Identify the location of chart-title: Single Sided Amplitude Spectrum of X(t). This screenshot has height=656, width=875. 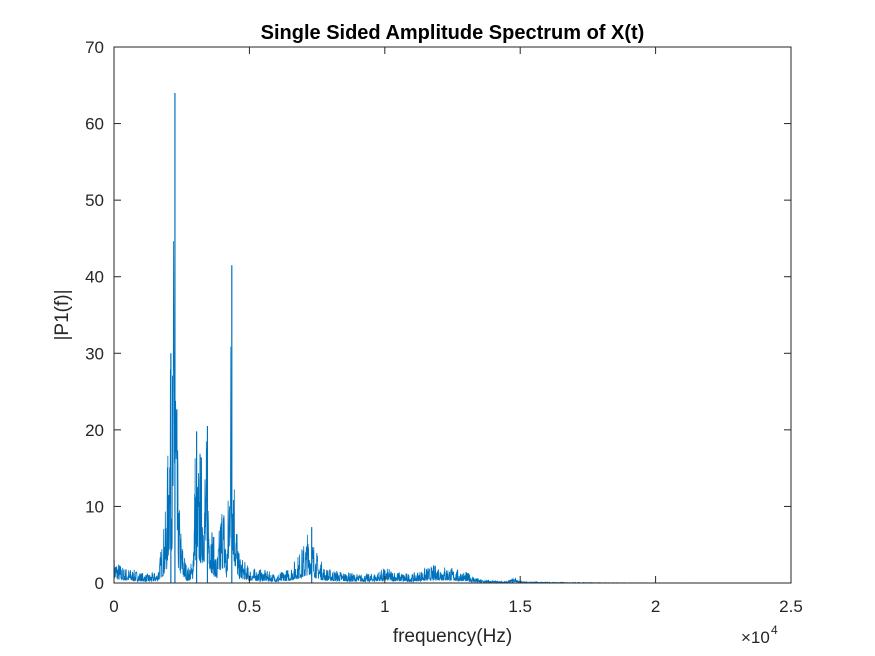
(453, 33).